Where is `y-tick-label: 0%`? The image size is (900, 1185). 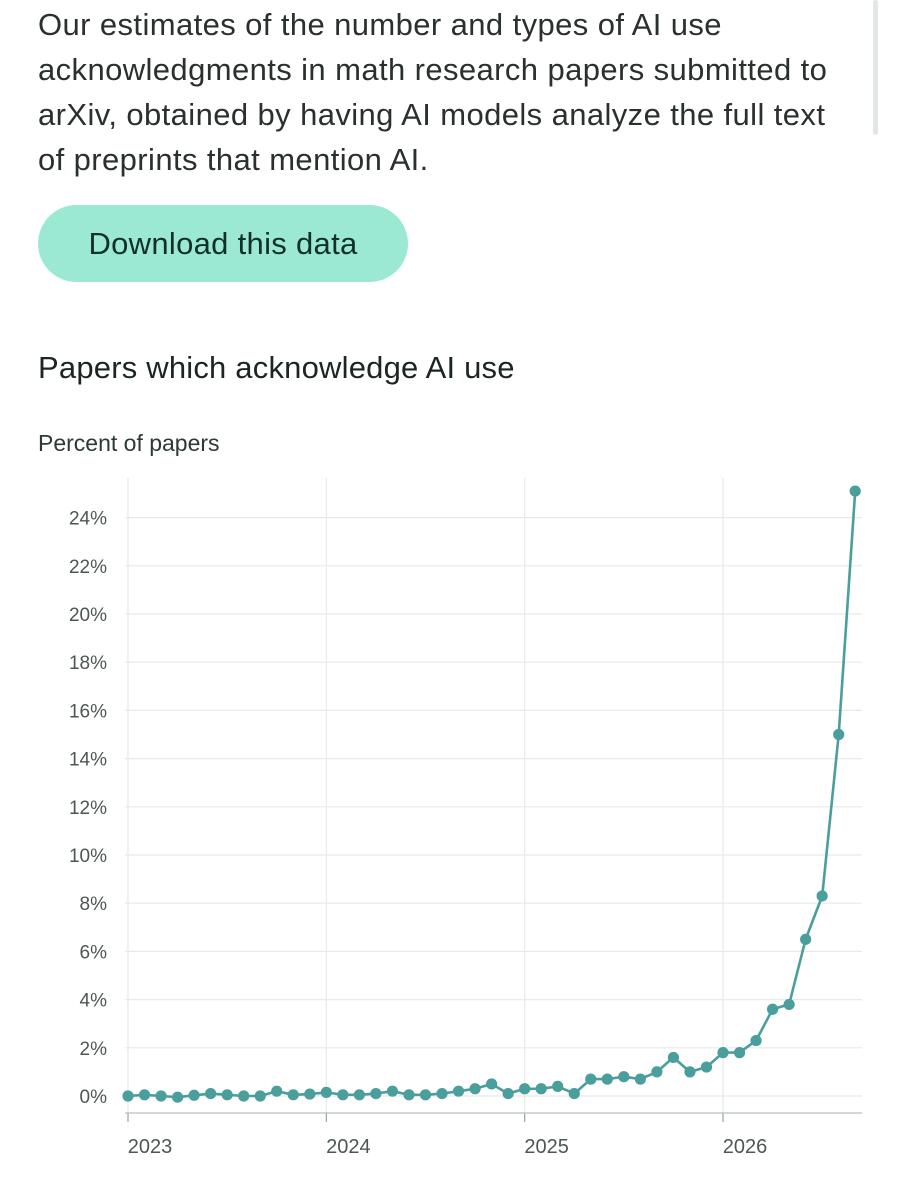
y-tick-label: 0% is located at coordinates (94, 1097).